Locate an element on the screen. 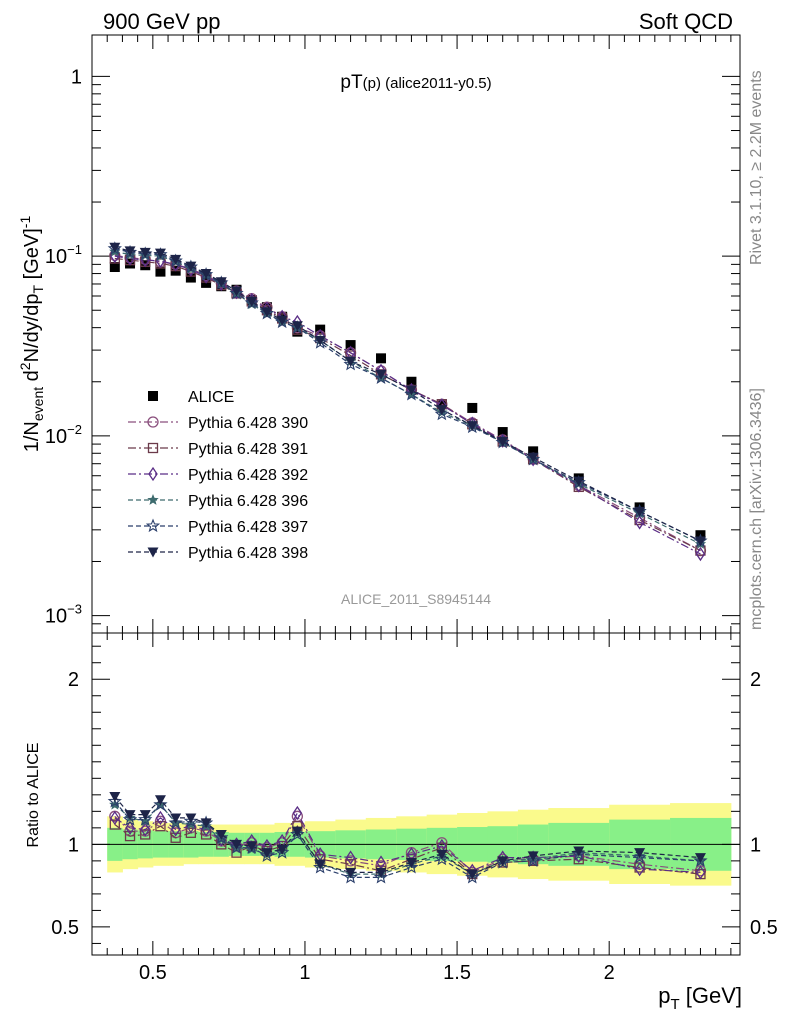 The height and width of the screenshot is (1024, 786). legend-entry: ALICE is located at coordinates (191, 397).